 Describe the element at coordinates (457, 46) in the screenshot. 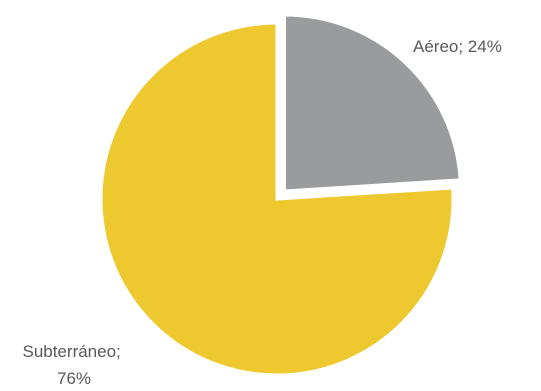

I see `label-aereo: Aéreo; 24%` at that location.